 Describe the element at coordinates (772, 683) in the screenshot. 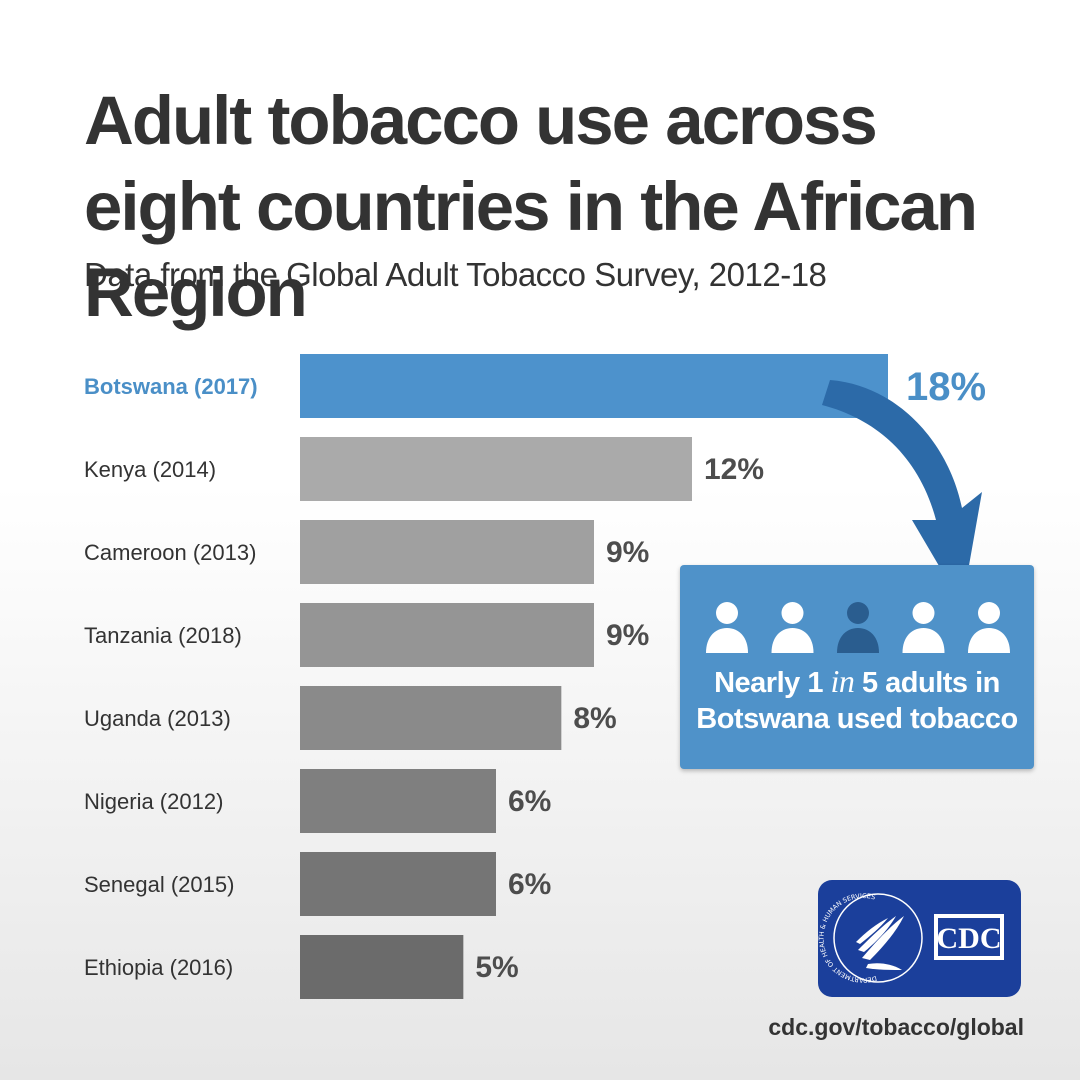

I see `callout-text-before: Nearly 1` at that location.